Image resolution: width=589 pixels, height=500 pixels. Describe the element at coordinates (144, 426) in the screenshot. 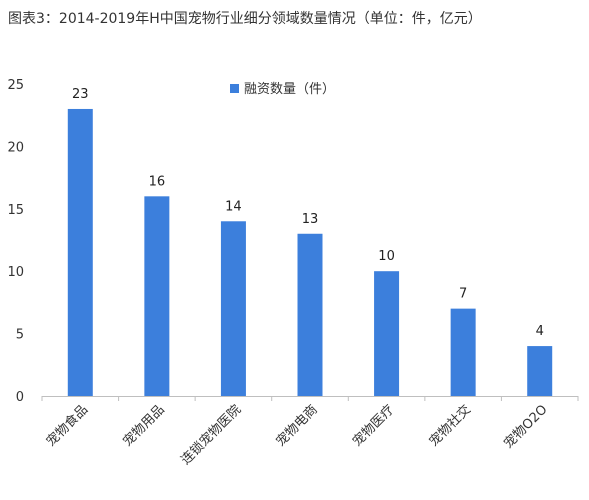

I see `x-tick-label: 宠物用品` at that location.